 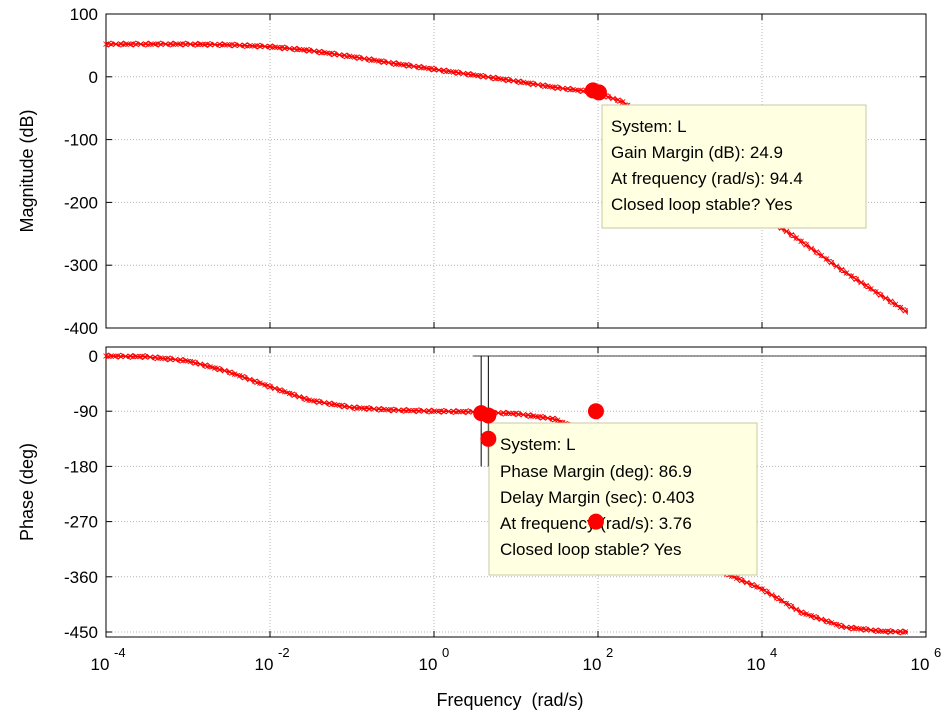 I want to click on magnitude-y-axis-label: Magnitude (dB), so click(x=27, y=170).